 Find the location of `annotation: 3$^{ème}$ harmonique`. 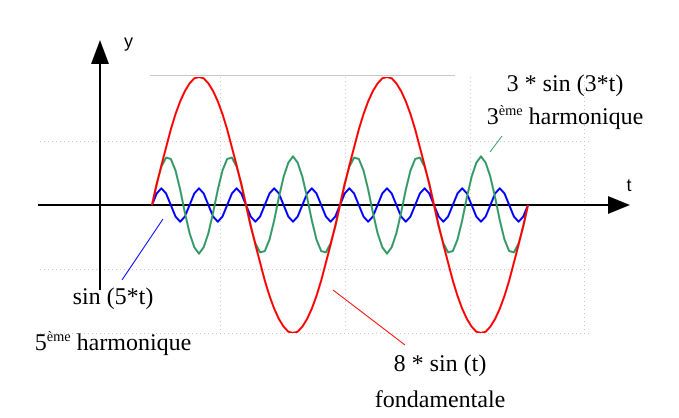

annotation: 3$^{ème}$ harmonique is located at coordinates (565, 116).